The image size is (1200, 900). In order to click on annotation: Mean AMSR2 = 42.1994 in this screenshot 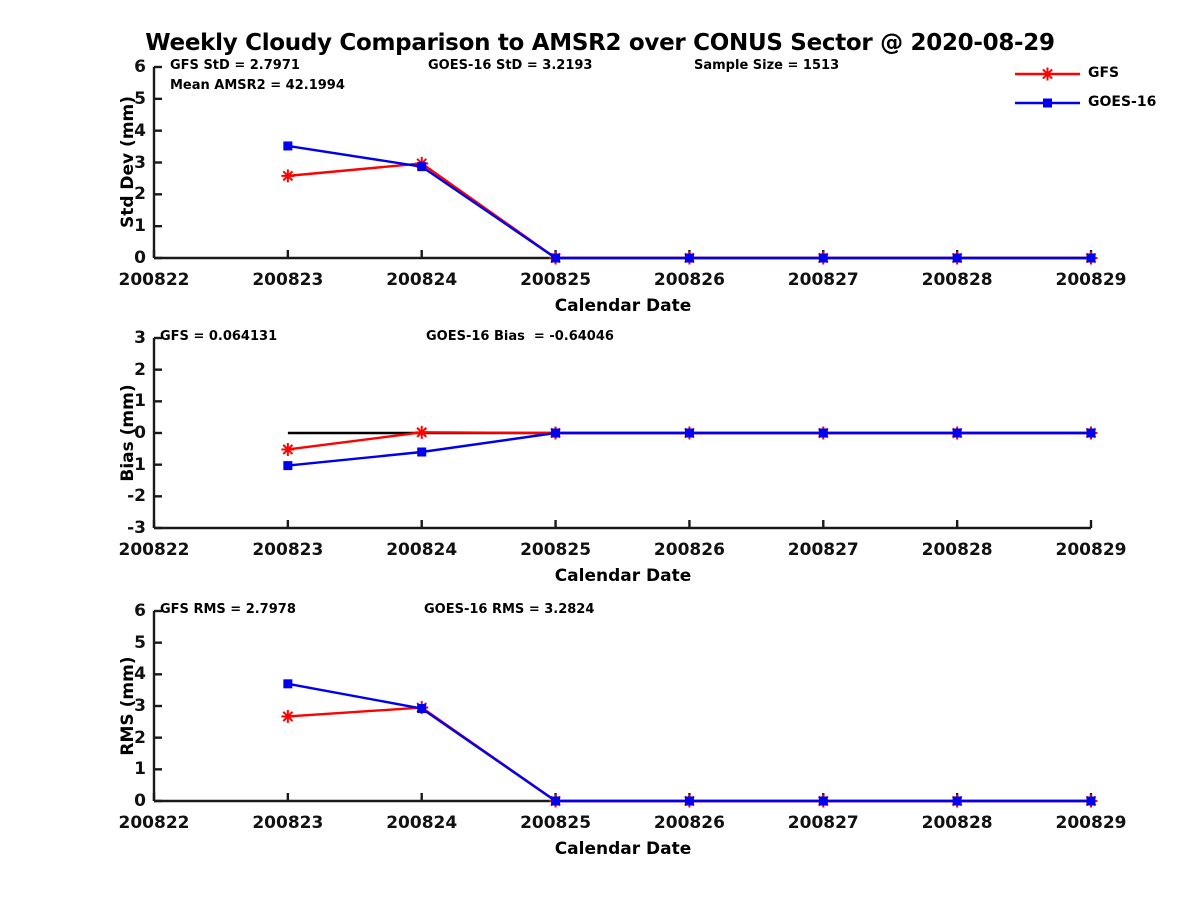, I will do `click(257, 85)`.